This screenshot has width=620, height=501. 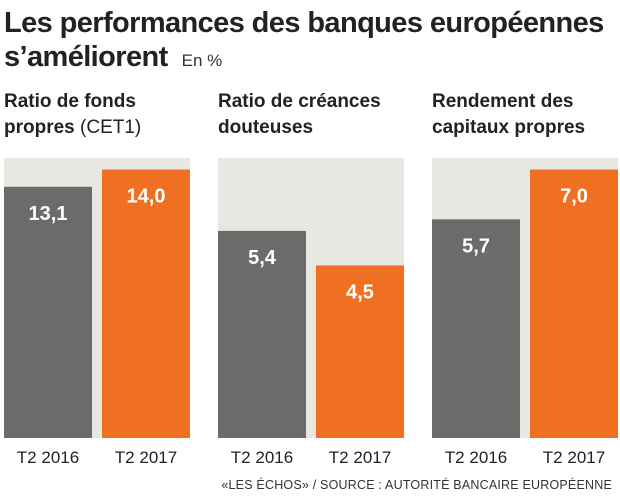 I want to click on bar-value-label: 5,7, so click(x=476, y=246).